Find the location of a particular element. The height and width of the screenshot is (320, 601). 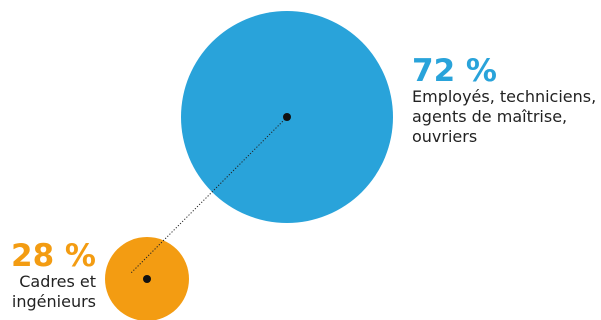

description-line-3: ouvriers is located at coordinates (445, 136).